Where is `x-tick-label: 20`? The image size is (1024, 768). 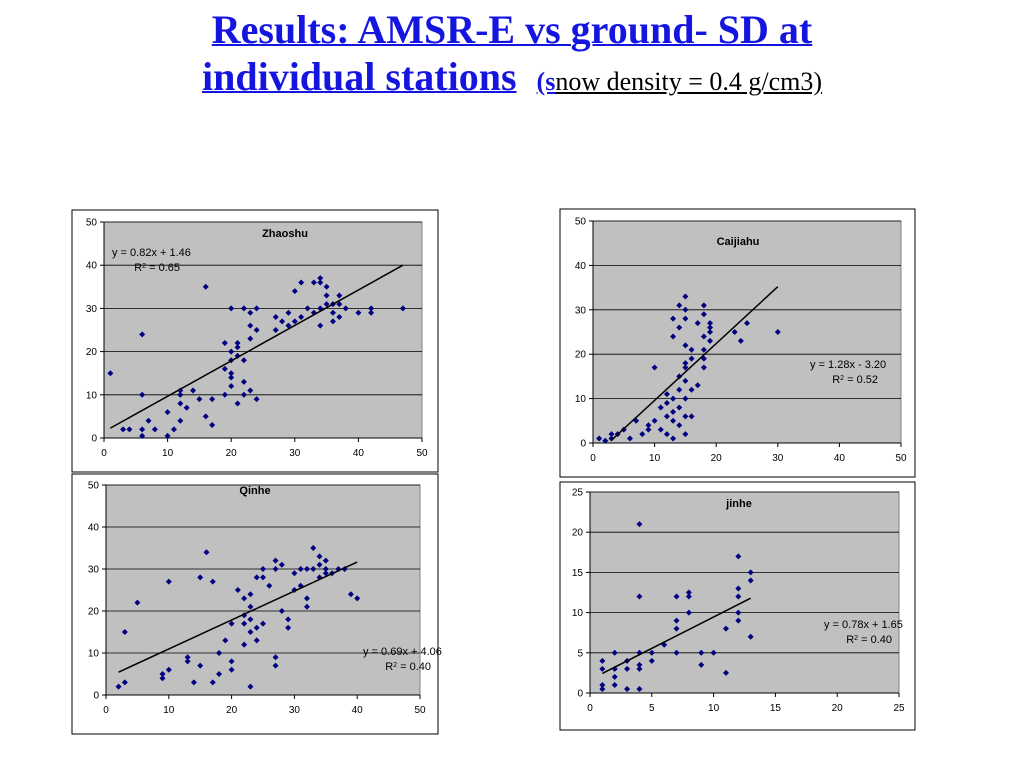 x-tick-label: 20 is located at coordinates (232, 453).